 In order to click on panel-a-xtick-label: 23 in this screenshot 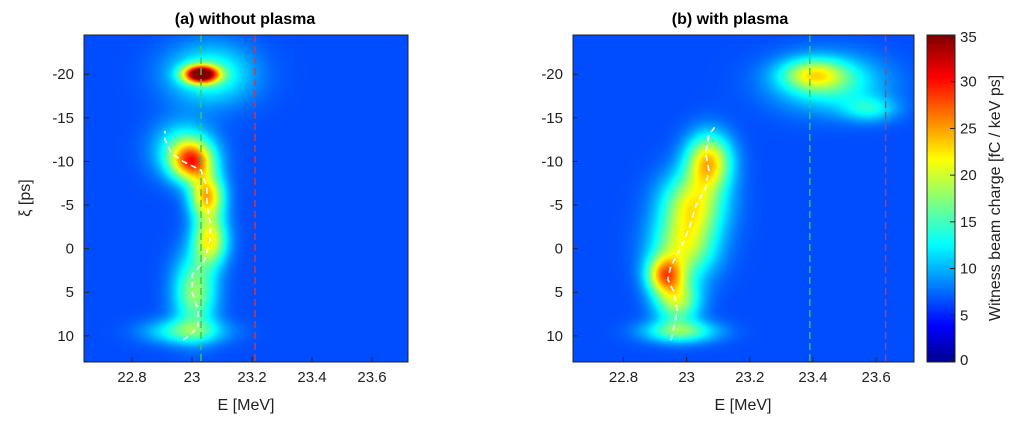, I will do `click(192, 377)`.